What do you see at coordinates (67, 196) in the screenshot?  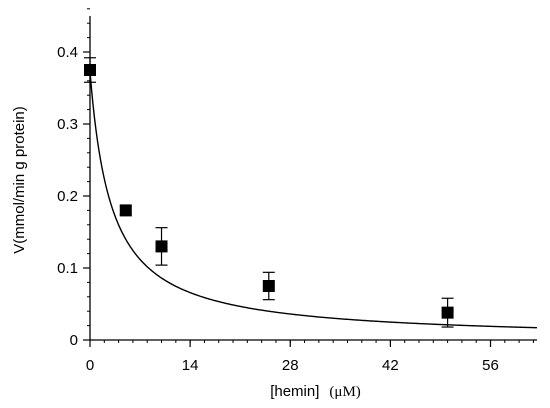 I see `y-tick-label: 0.2` at bounding box center [67, 196].